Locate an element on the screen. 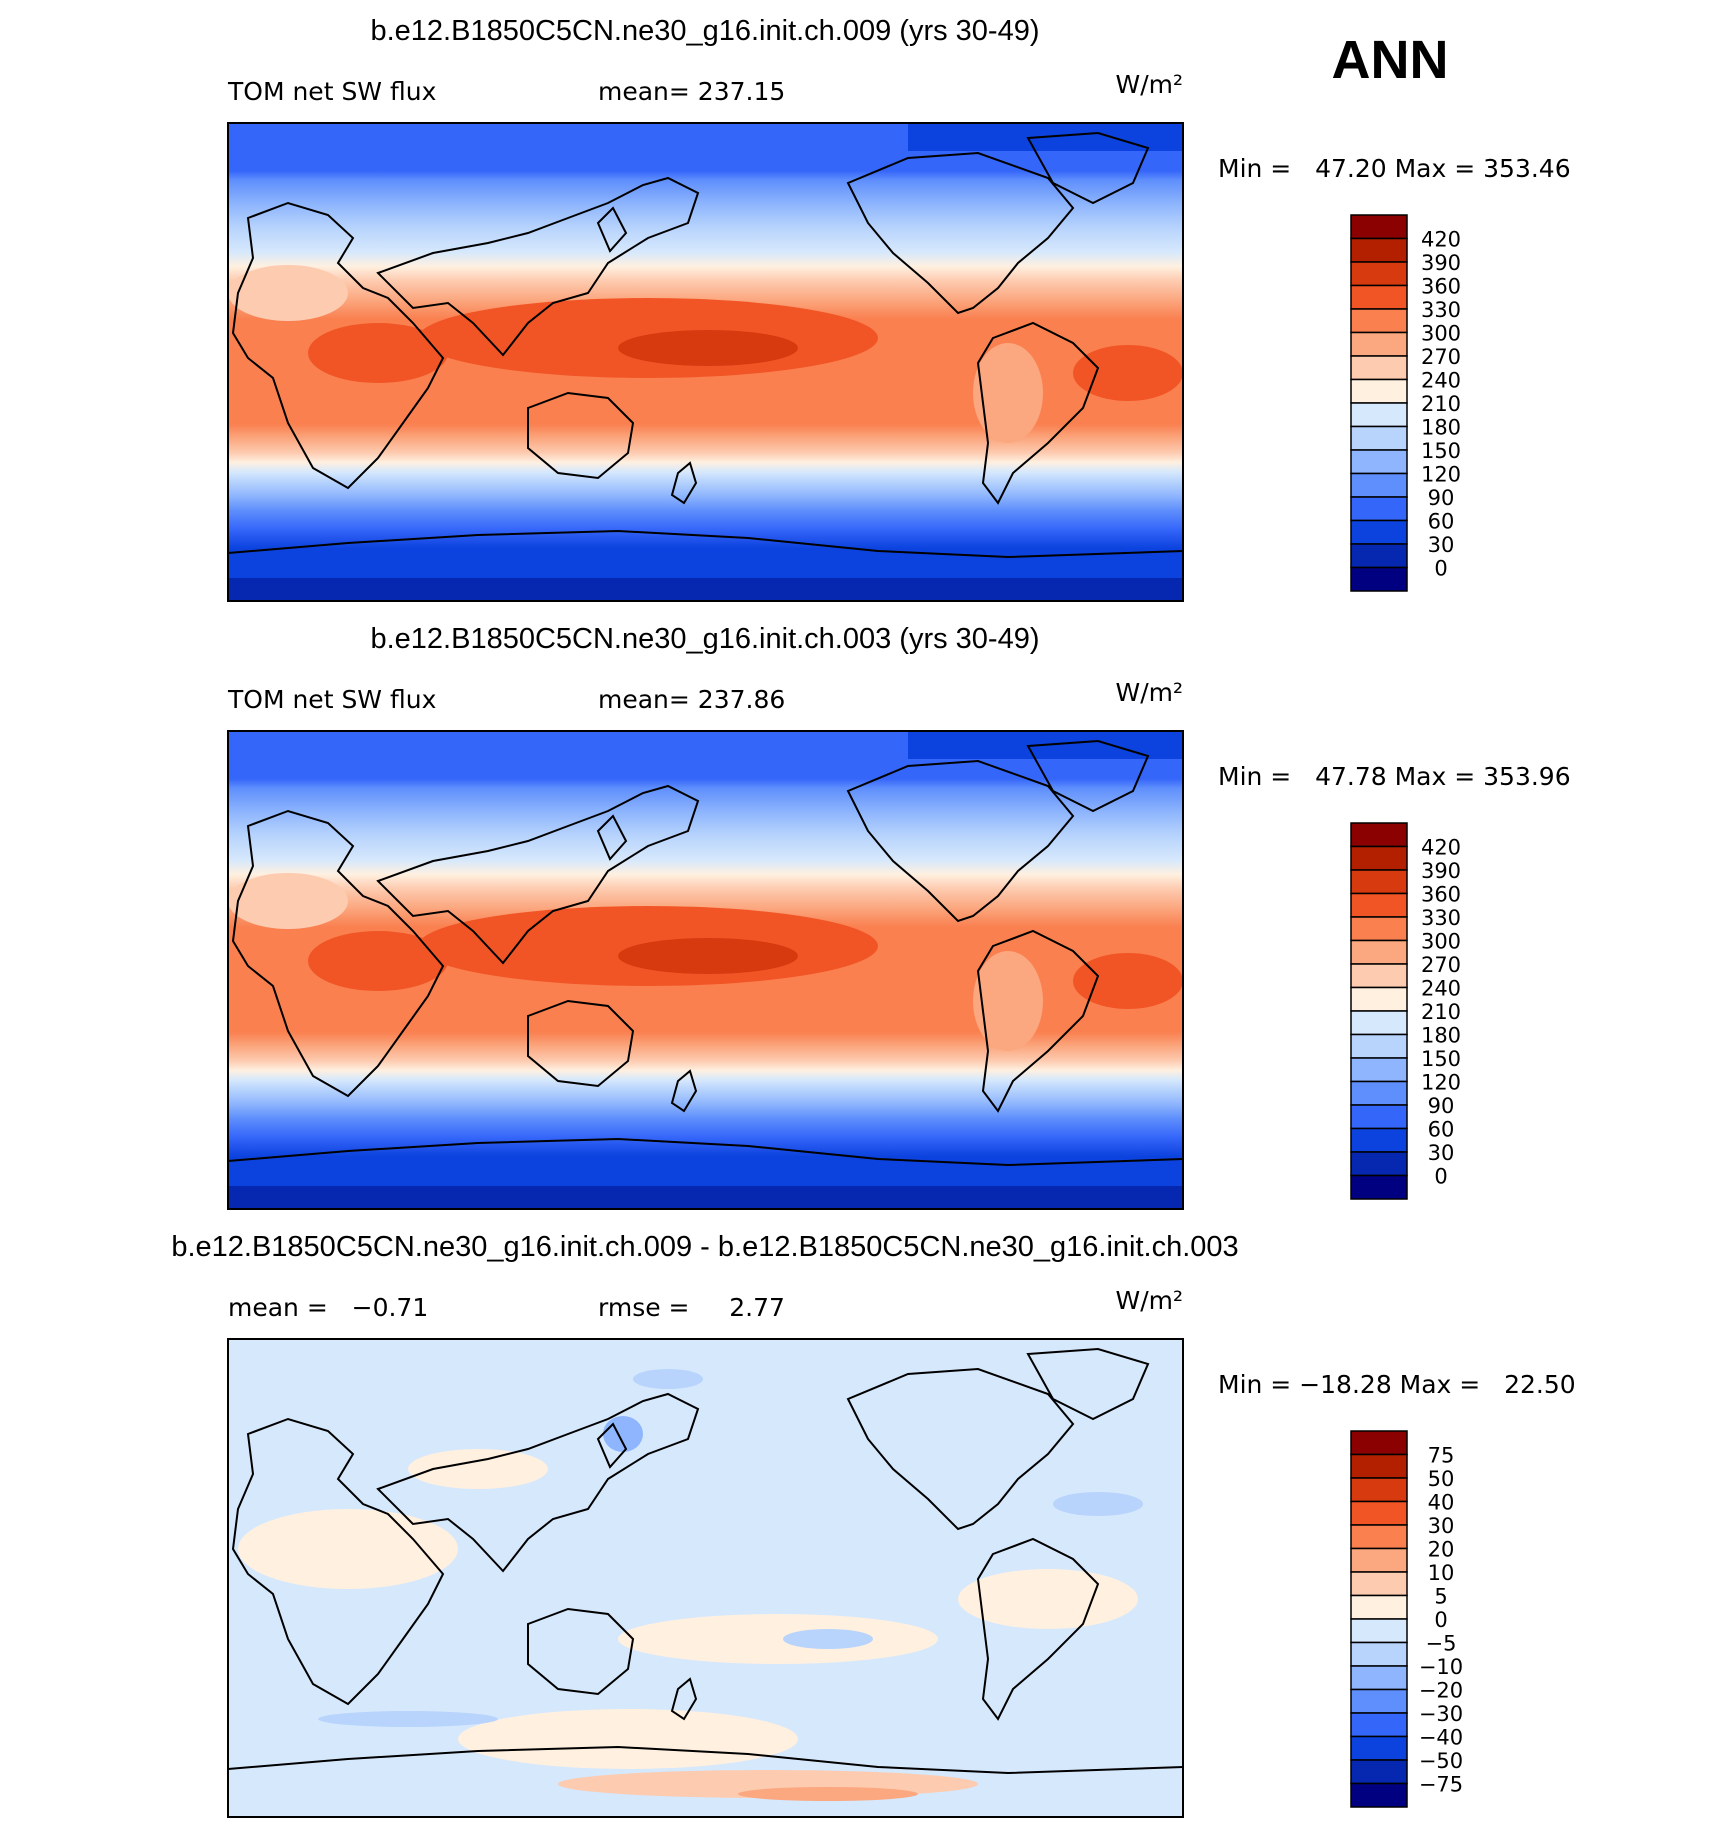 This screenshot has width=1710, height=1831. colorbar-1-tick-label: 420 is located at coordinates (1441, 240).